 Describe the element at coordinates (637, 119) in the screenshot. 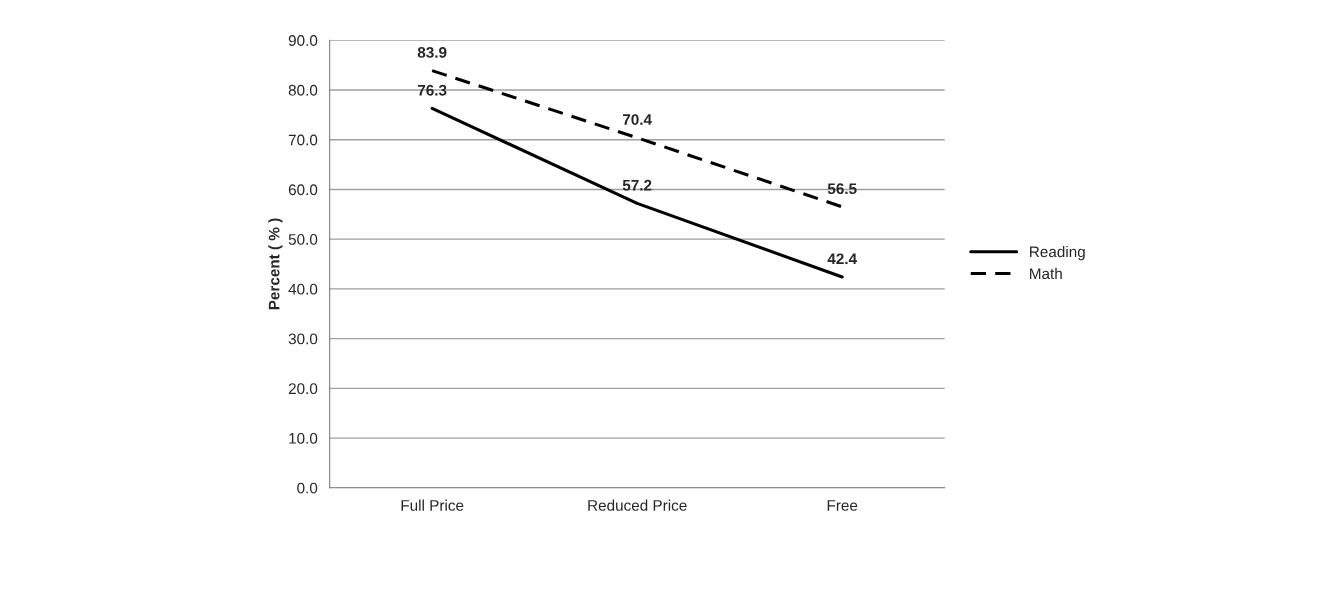

I see `data-label: 70.4` at that location.